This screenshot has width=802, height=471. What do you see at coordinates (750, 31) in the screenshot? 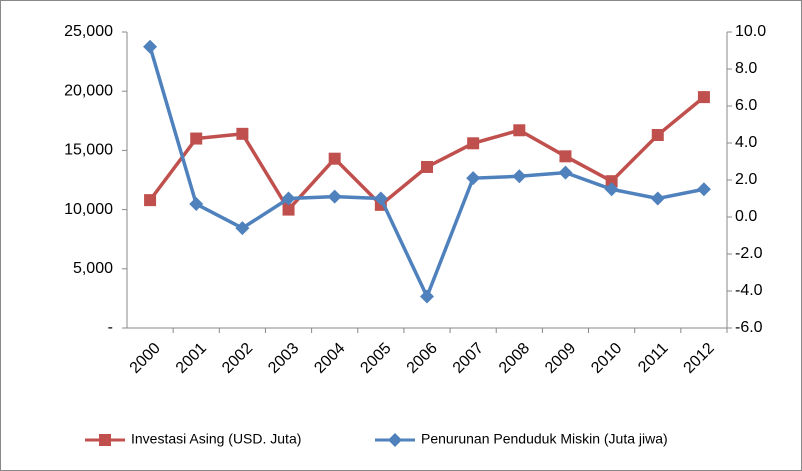
I see `y2-tick-label: 10.0` at bounding box center [750, 31].